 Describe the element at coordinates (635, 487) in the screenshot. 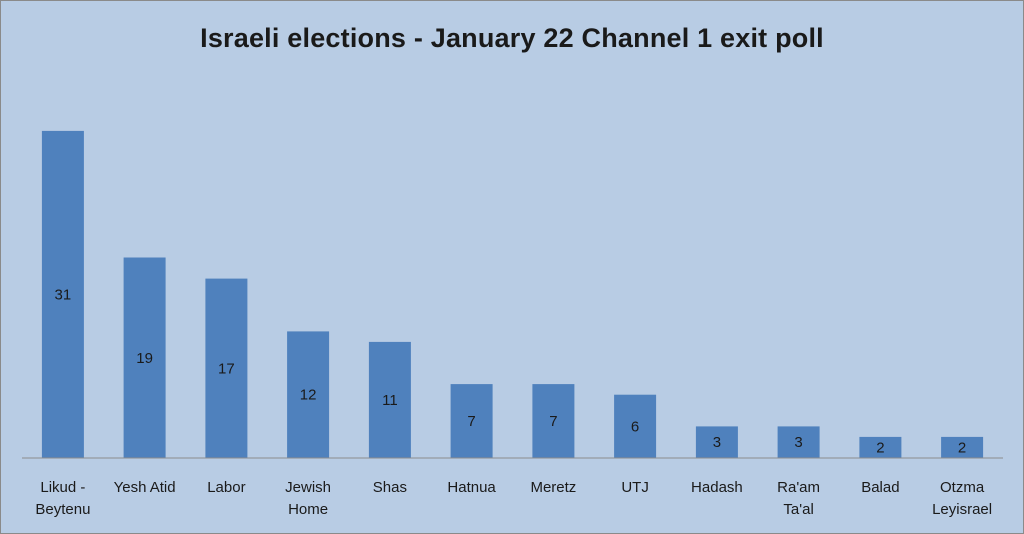

I see `x-tick-label: UTJ` at that location.